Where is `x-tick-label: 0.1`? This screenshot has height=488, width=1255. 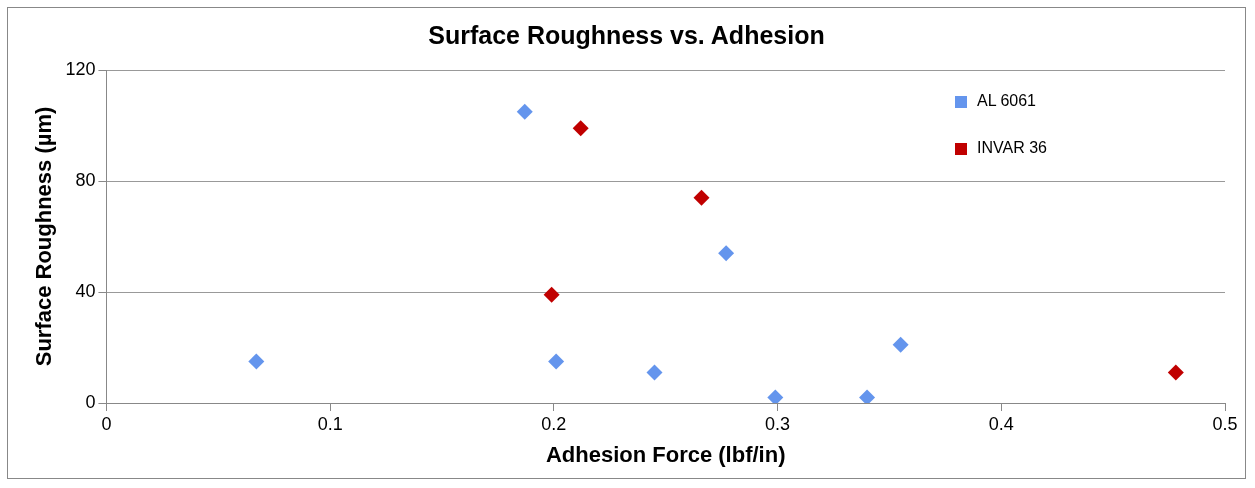 x-tick-label: 0.1 is located at coordinates (330, 423).